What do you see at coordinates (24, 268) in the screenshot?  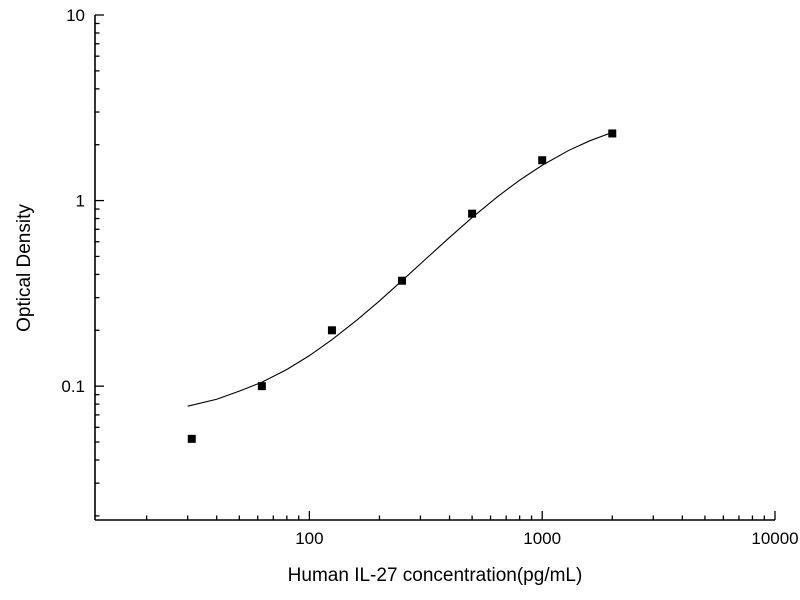 I see `y-axis-title: Optical Density` at bounding box center [24, 268].